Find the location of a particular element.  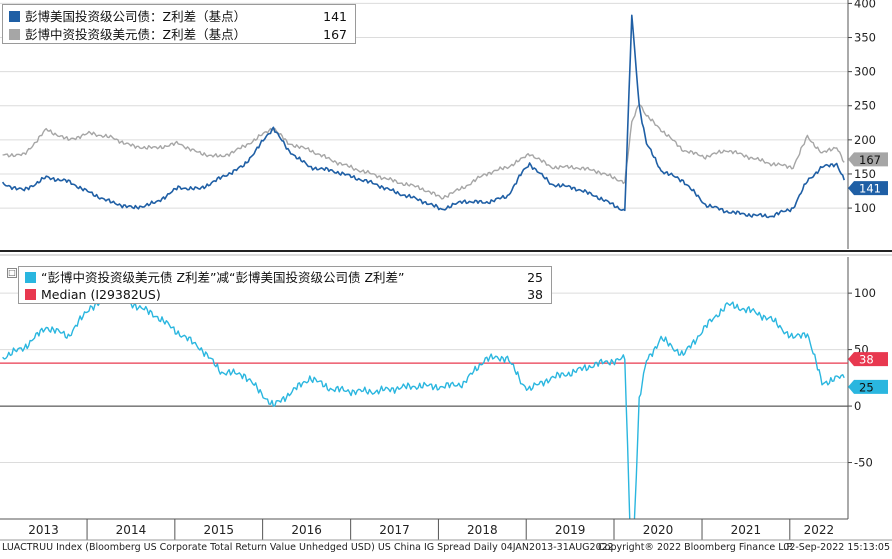

end-tag-label-p0-s1: 167 is located at coordinates (870, 160).